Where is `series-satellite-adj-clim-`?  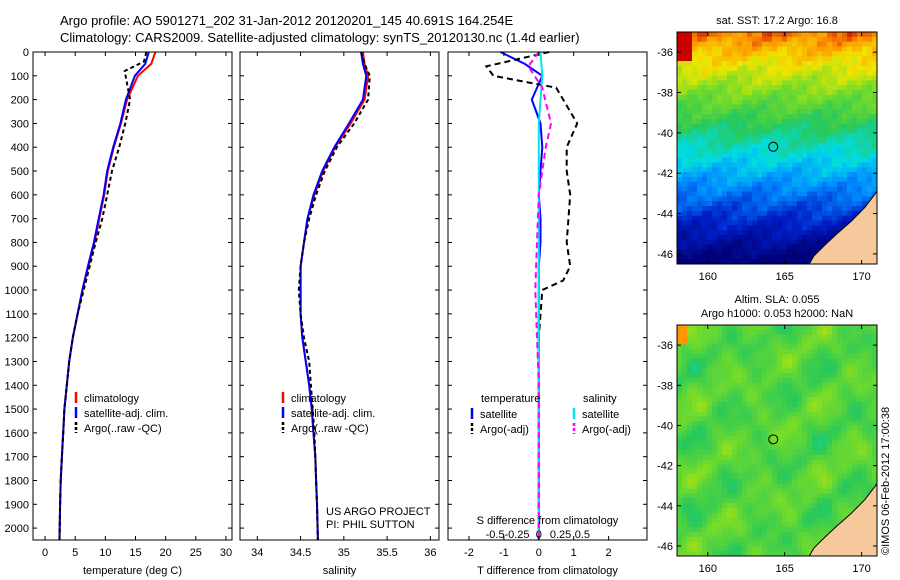
series-satellite-adj-clim- is located at coordinates (333, 296).